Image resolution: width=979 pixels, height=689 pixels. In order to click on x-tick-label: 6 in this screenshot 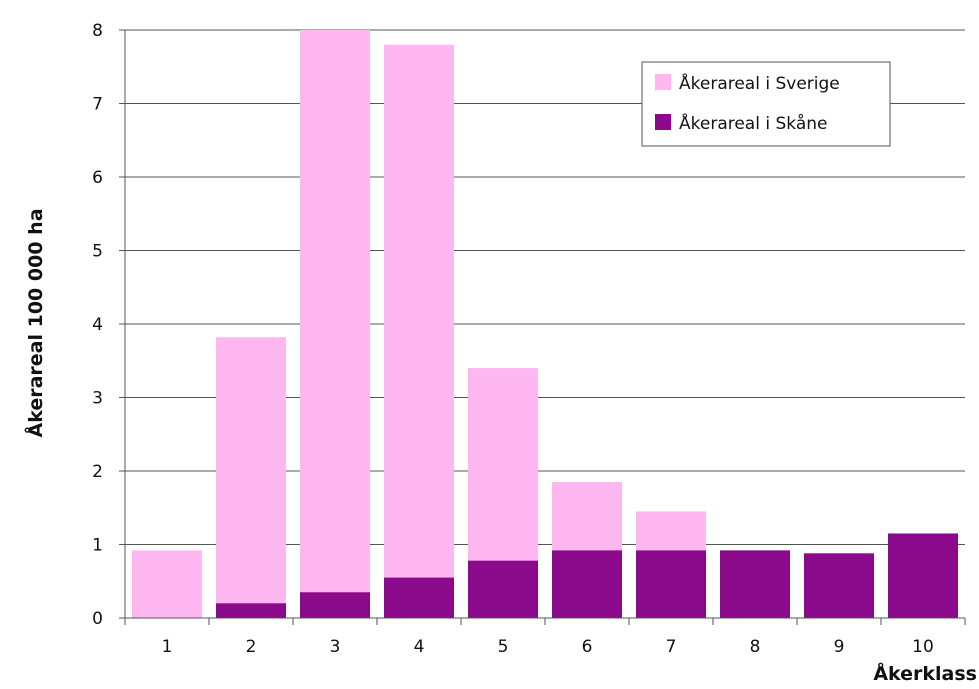, I will do `click(587, 647)`.